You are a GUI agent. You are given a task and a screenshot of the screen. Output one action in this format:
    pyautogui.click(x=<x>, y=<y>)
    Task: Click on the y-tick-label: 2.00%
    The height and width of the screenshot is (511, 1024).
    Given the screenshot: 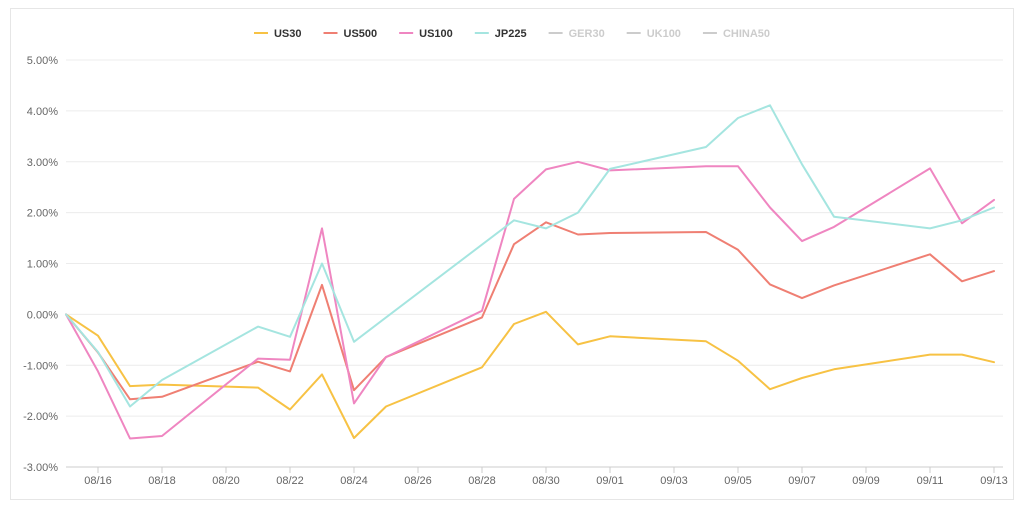 What is the action you would take?
    pyautogui.click(x=42, y=214)
    